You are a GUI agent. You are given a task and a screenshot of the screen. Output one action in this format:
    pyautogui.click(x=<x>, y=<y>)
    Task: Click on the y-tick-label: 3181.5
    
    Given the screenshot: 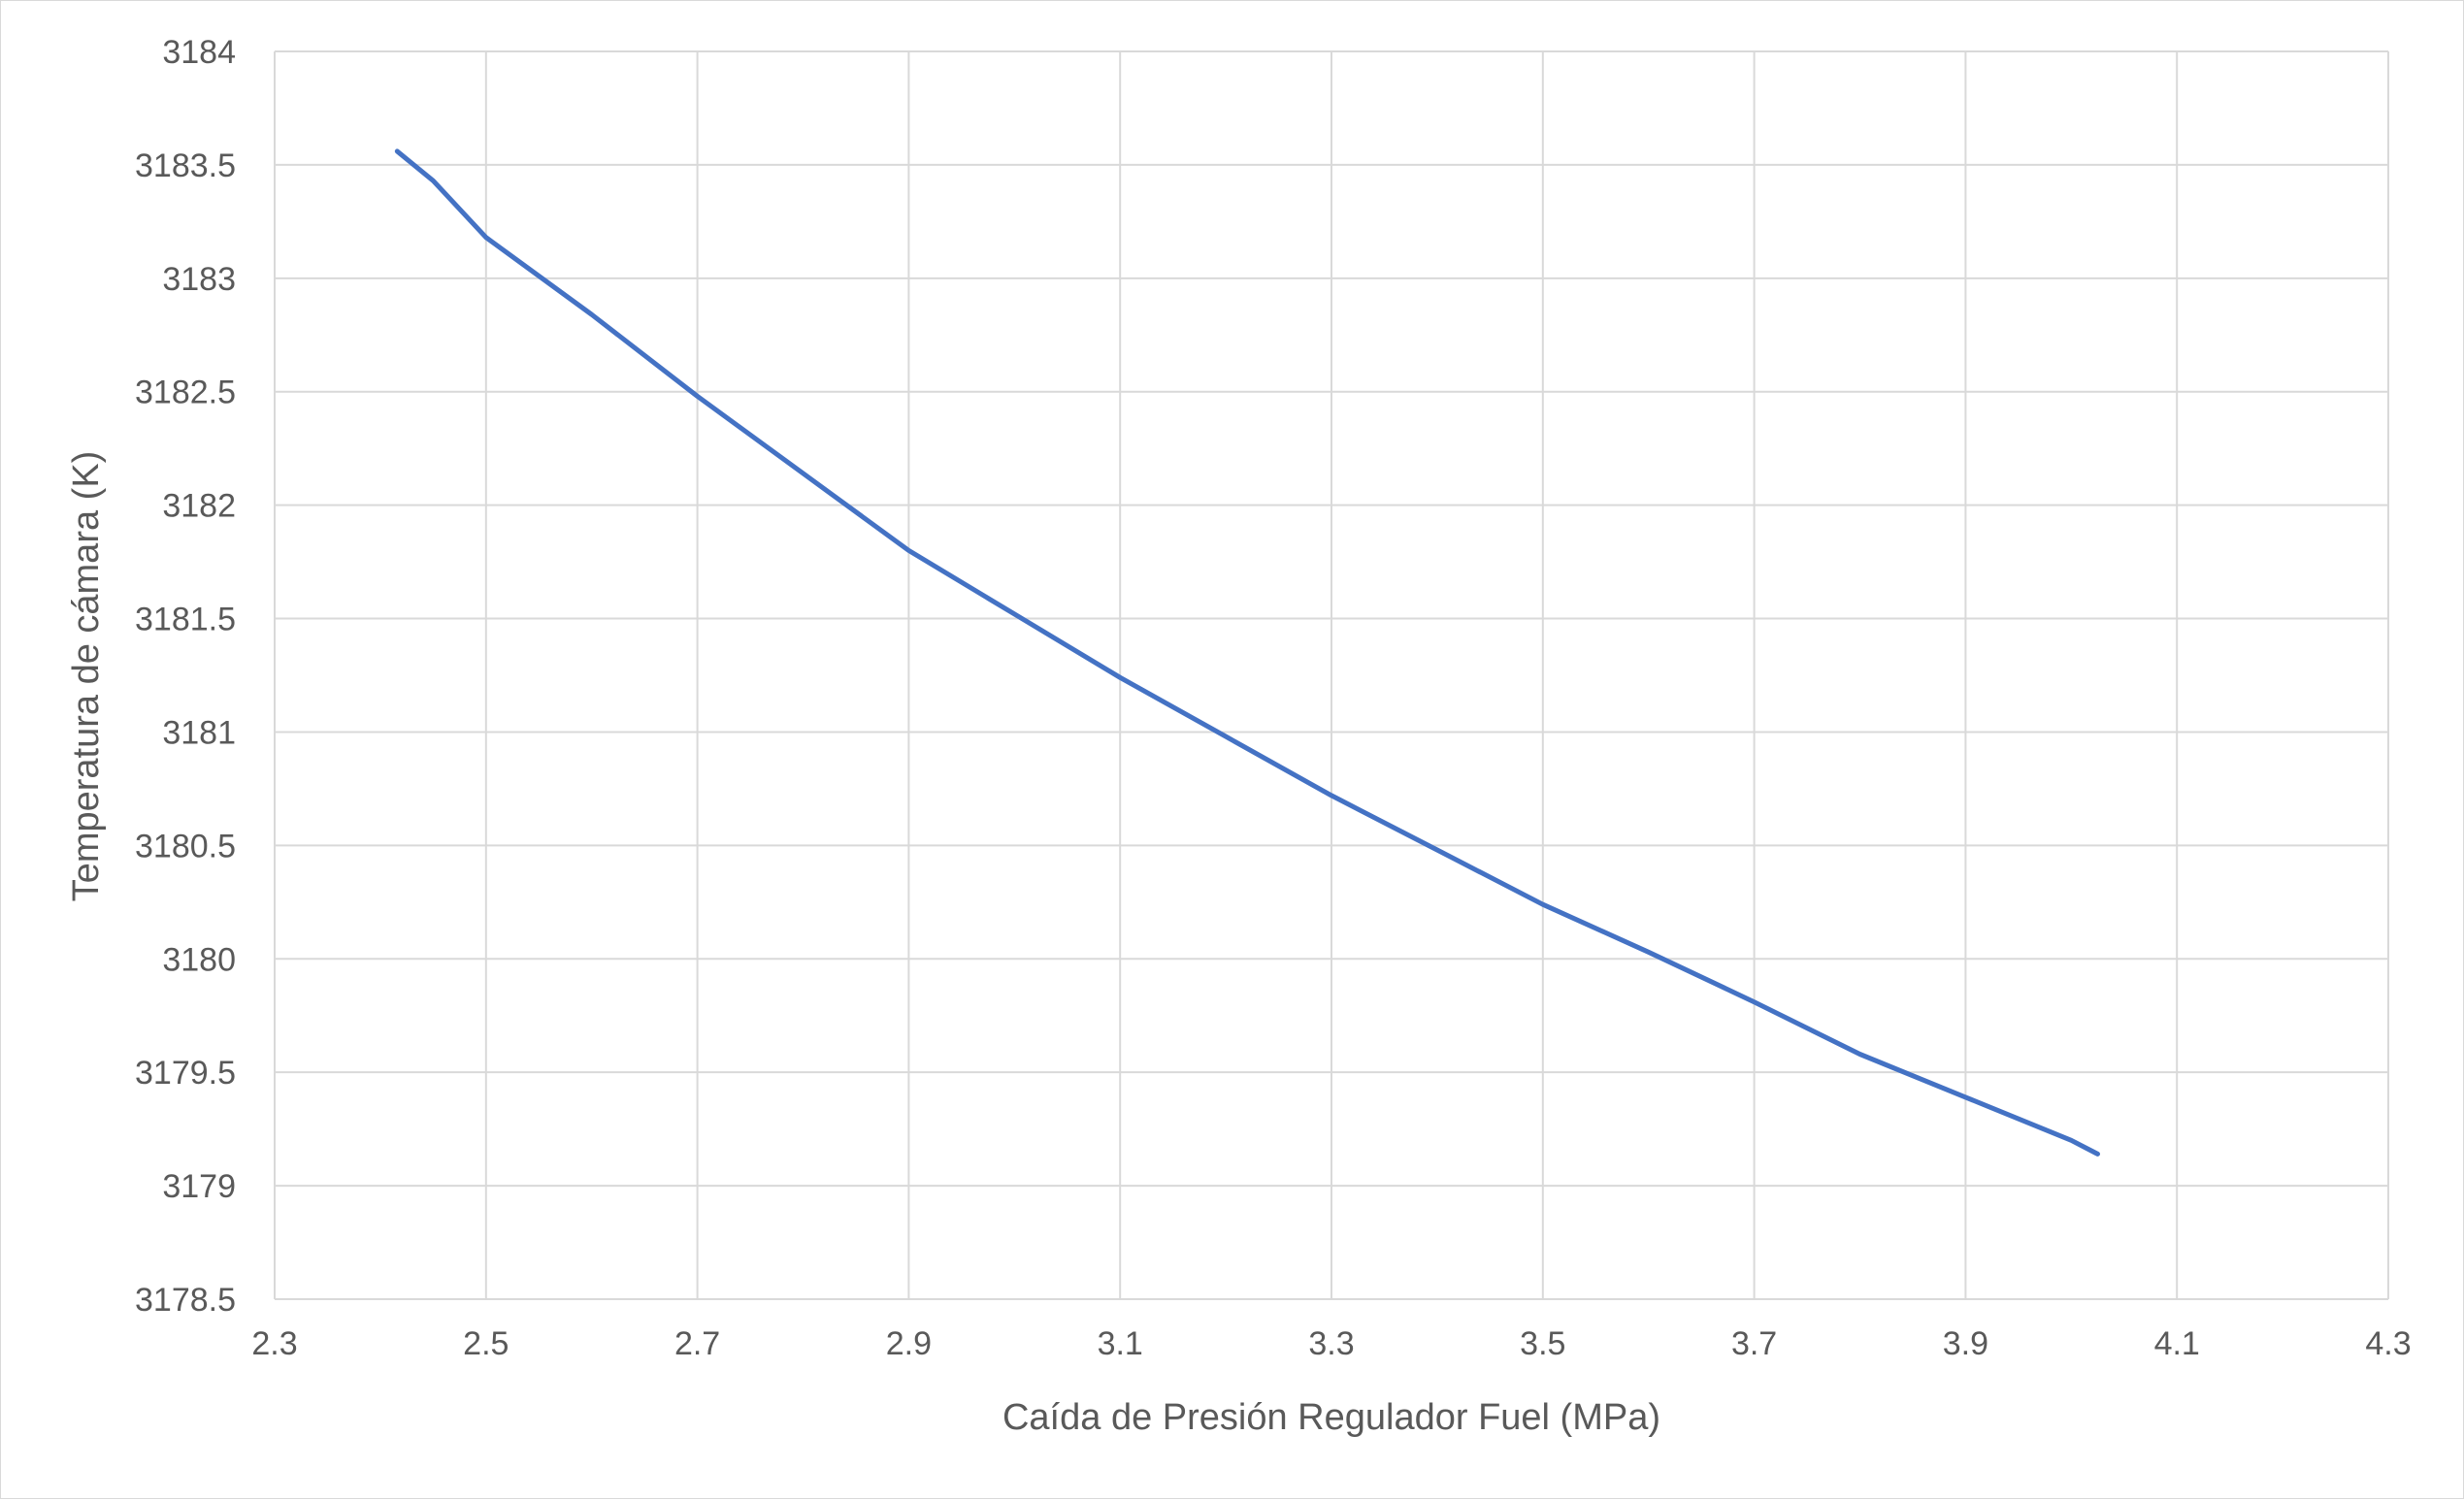 What is the action you would take?
    pyautogui.click(x=186, y=620)
    